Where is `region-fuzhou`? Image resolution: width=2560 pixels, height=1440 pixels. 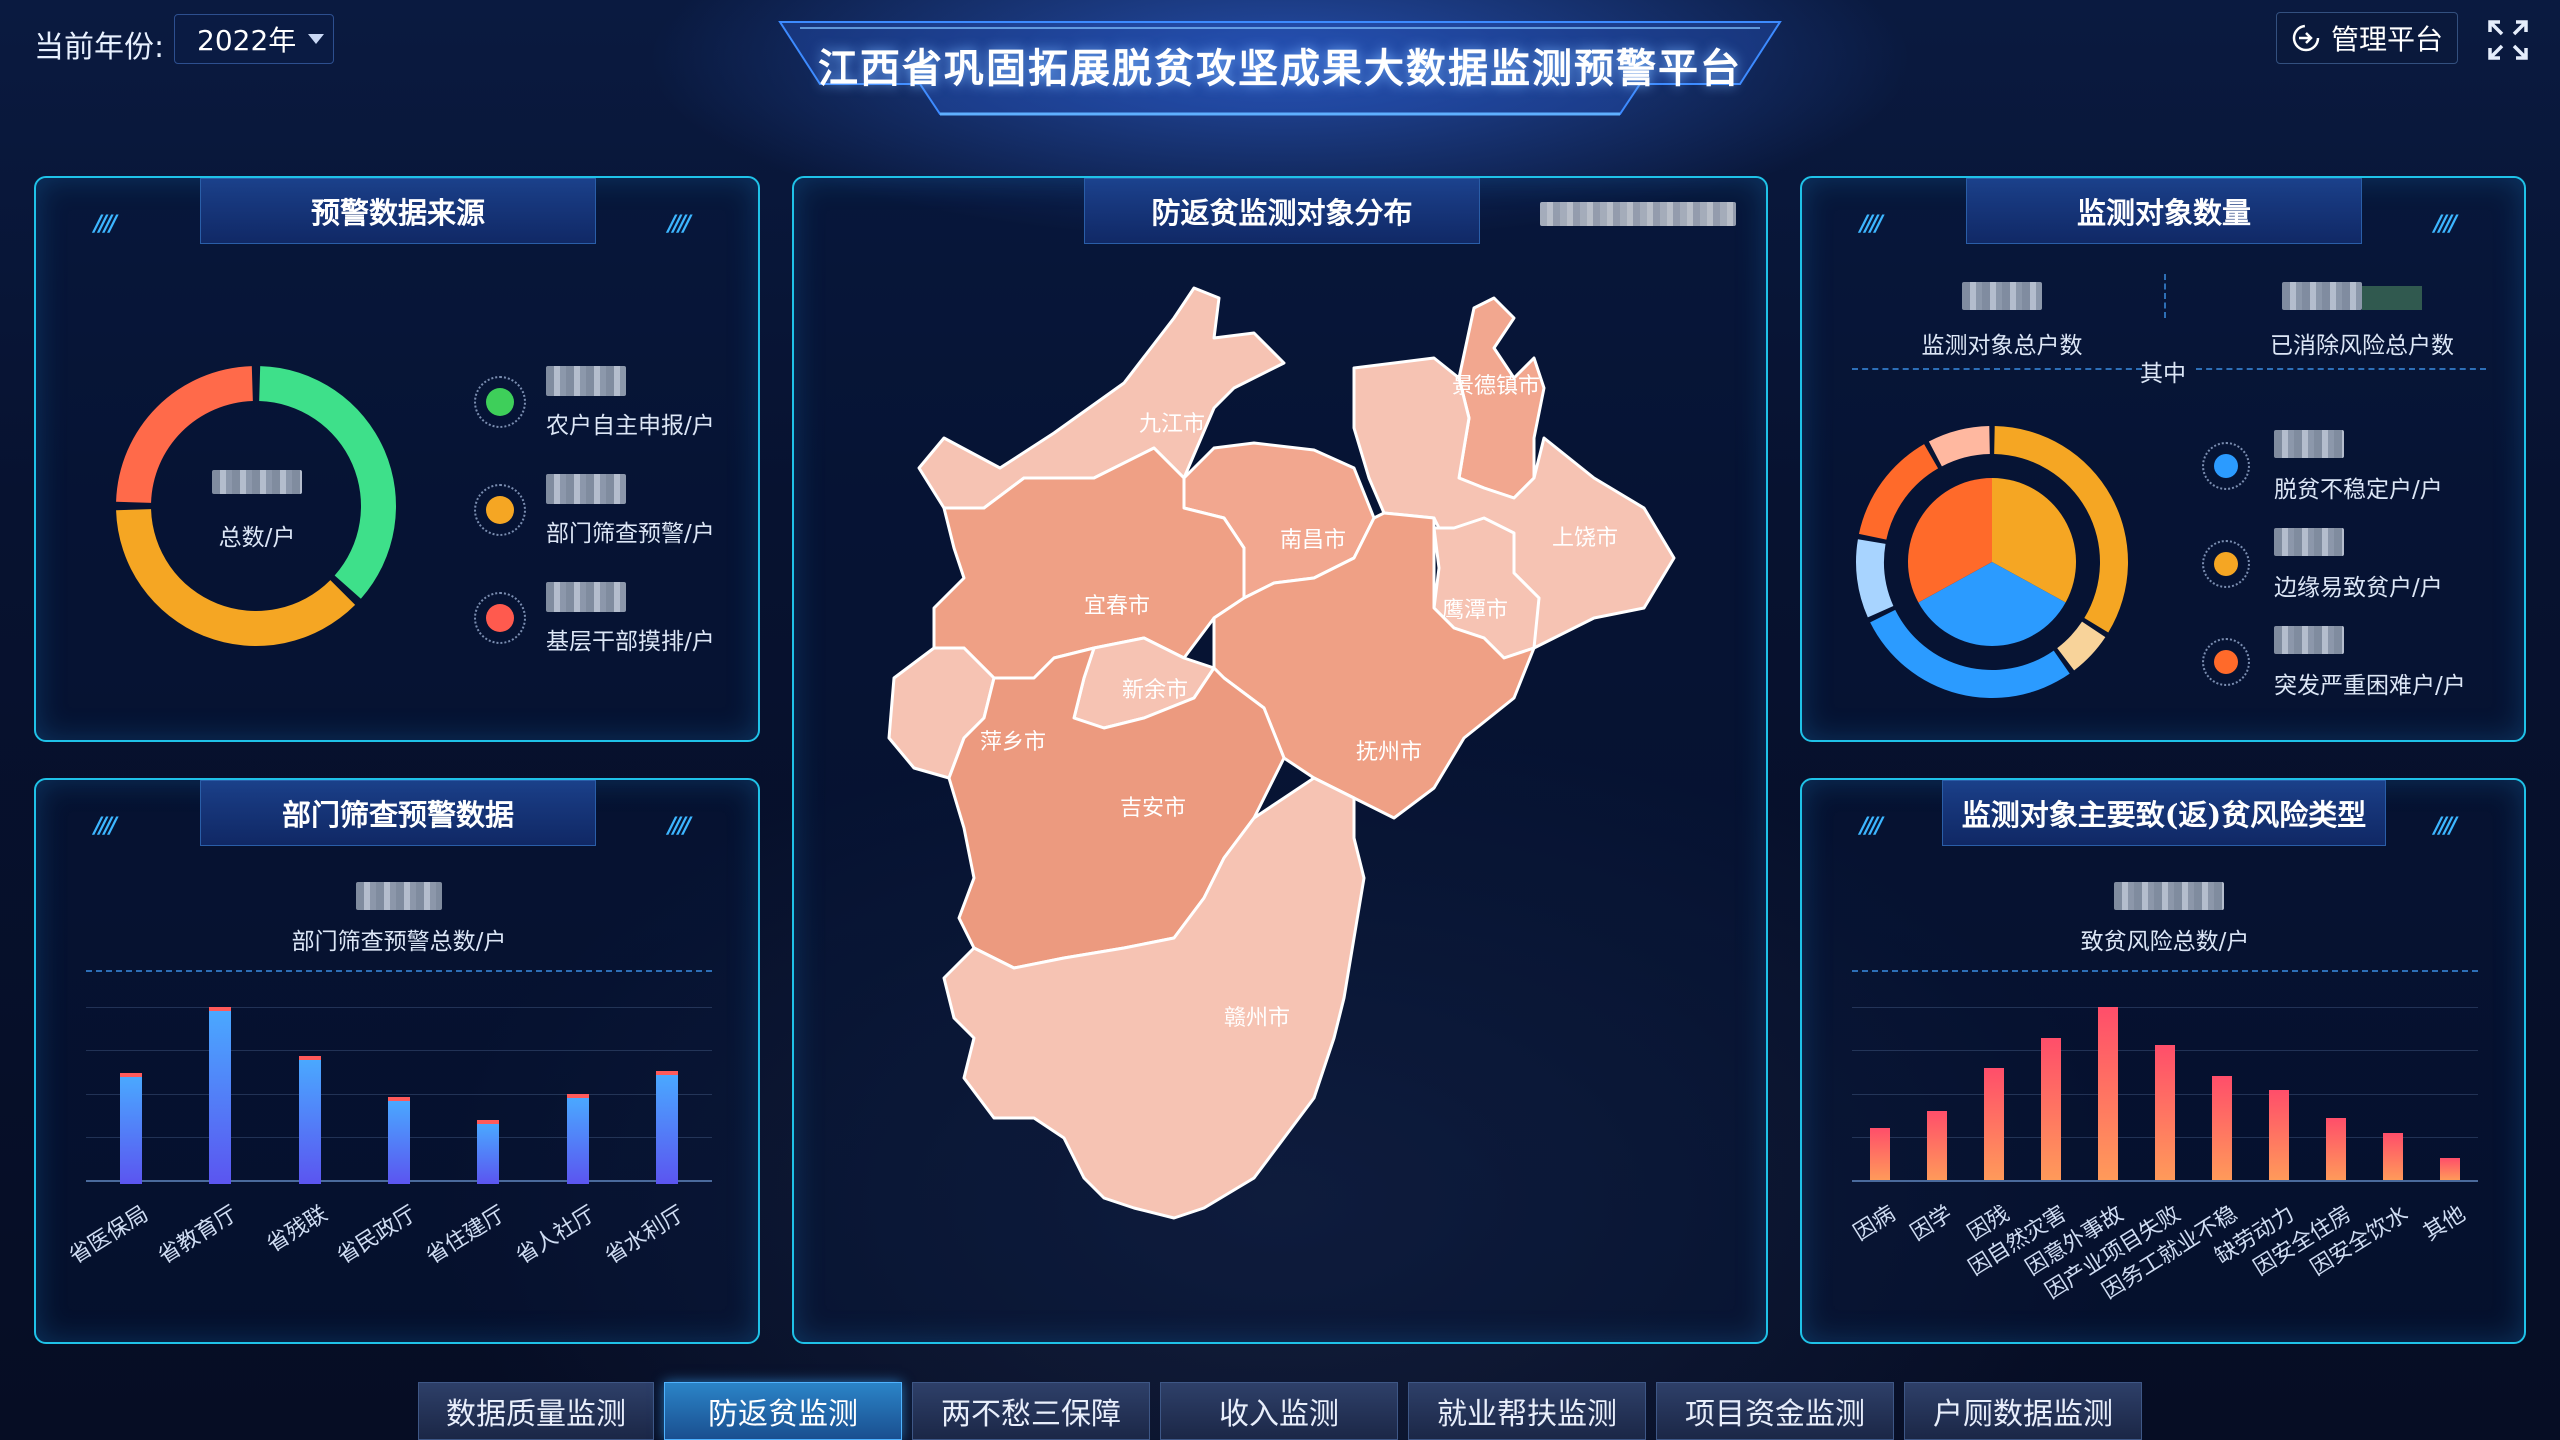
region-fuzhou is located at coordinates (1374, 665).